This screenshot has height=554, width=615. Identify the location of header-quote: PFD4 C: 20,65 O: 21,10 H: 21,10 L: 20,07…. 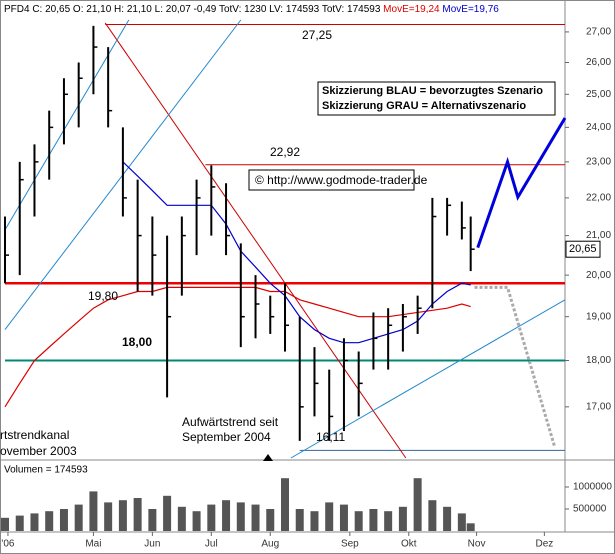
(192, 9).